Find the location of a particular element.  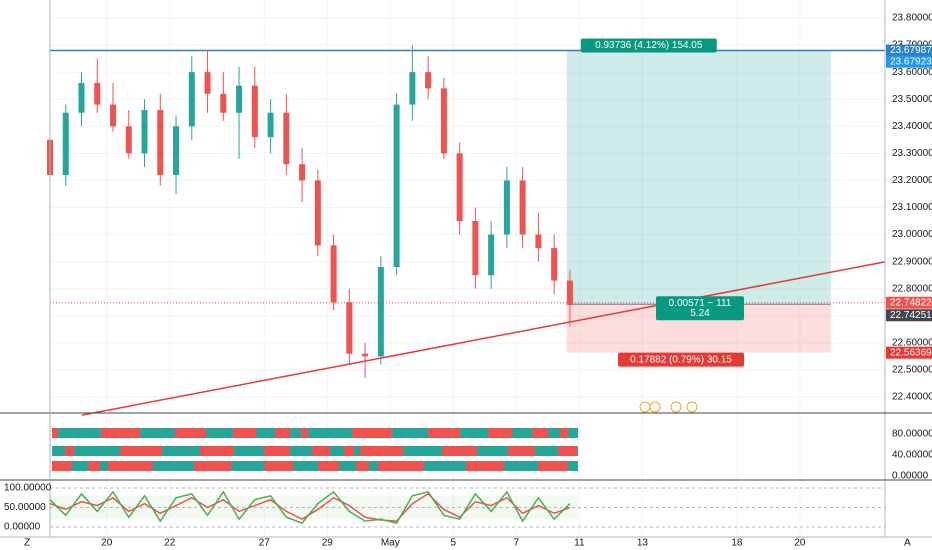

y-tick-label: 22.40000 is located at coordinates (912, 397).